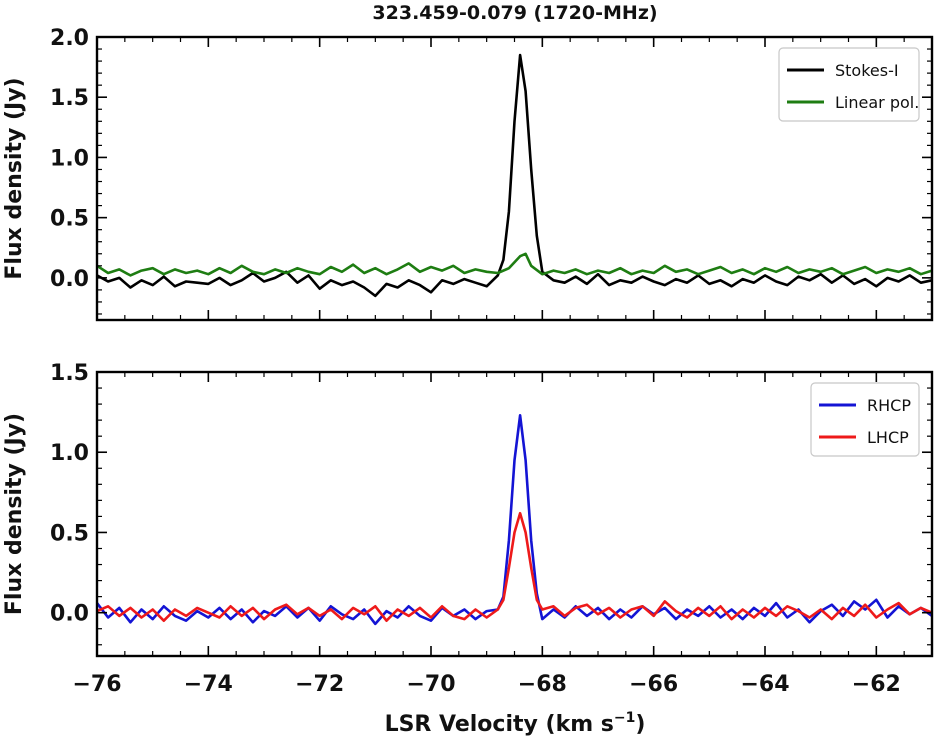  I want to click on x-tick-label: −74, so click(208, 684).